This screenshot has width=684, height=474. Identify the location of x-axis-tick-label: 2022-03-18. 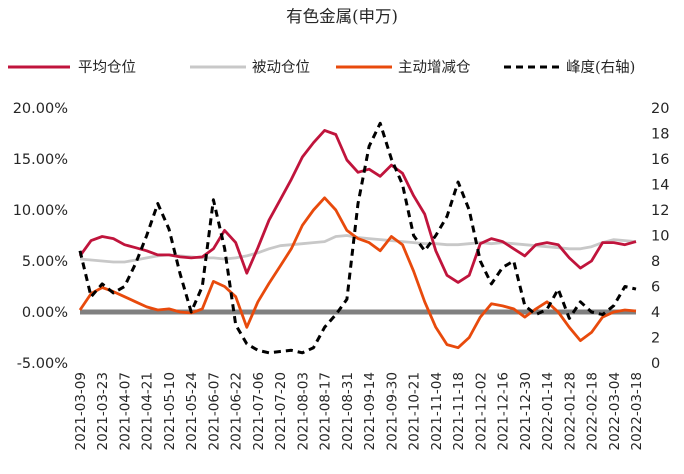
(637, 411).